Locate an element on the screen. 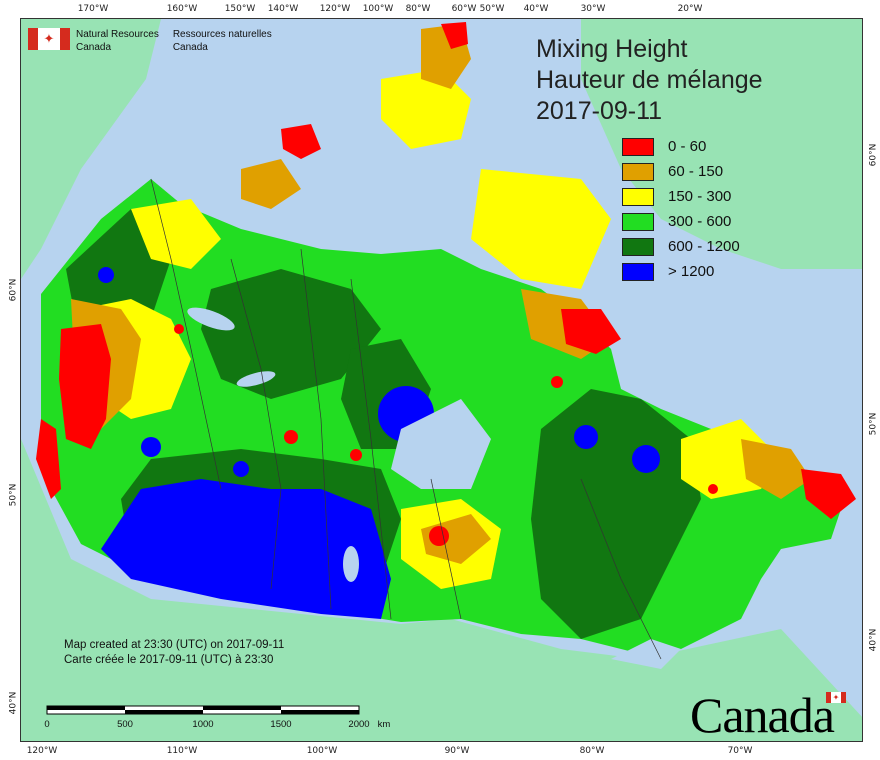 Image resolution: width=880 pixels, height=760 pixels. org-en-line2: Canada is located at coordinates (94, 47).